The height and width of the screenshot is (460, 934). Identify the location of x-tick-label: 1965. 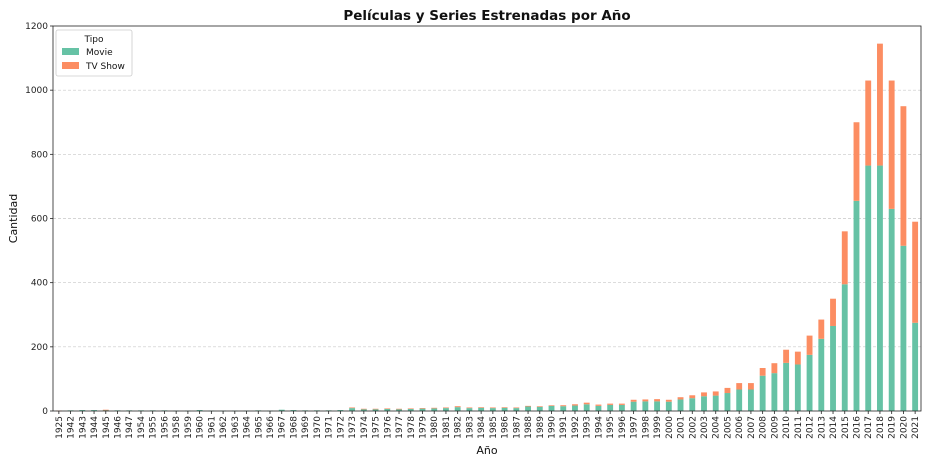
(259, 427).